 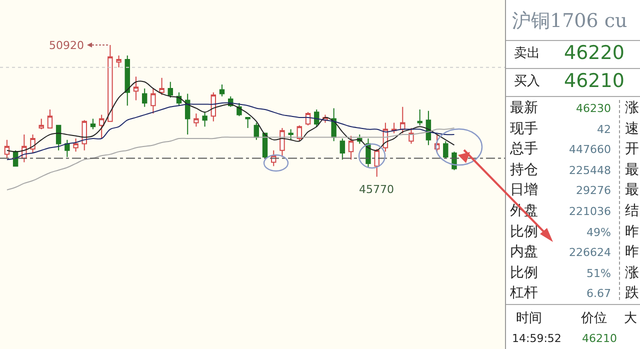 I want to click on text: 226624, so click(x=590, y=253).